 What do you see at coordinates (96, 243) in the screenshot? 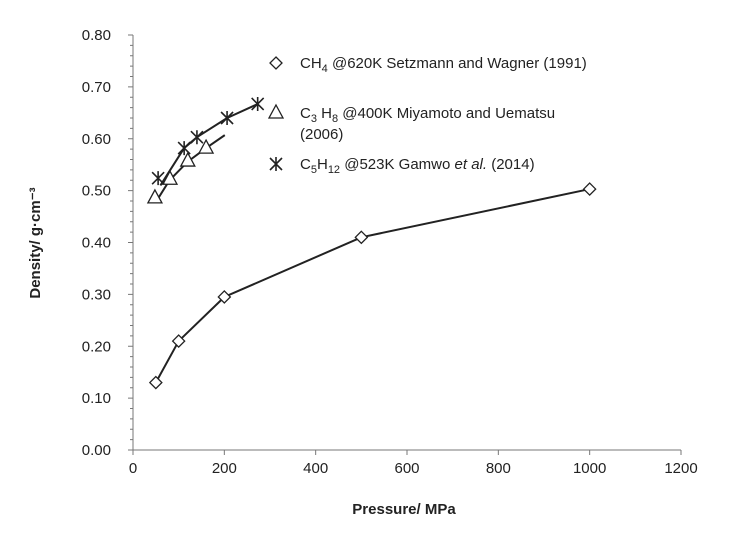
I see `y-tick-label: 0.40` at bounding box center [96, 243].